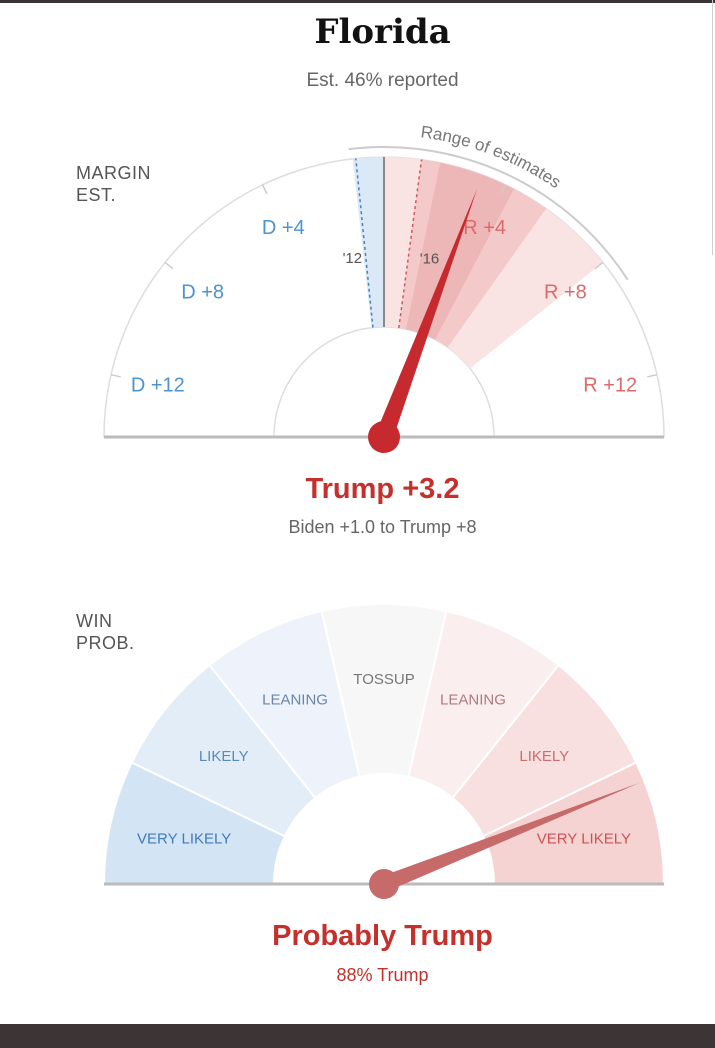 Image resolution: width=715 pixels, height=1048 pixels. What do you see at coordinates (484, 228) in the screenshot?
I see `tick-label: R +4` at bounding box center [484, 228].